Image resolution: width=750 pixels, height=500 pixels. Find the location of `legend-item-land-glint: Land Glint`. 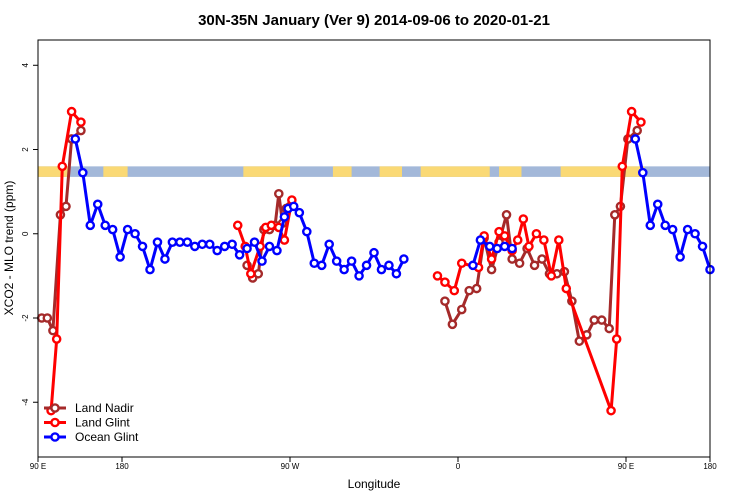

legend-item-land-glint: Land Glint is located at coordinates (87, 423).